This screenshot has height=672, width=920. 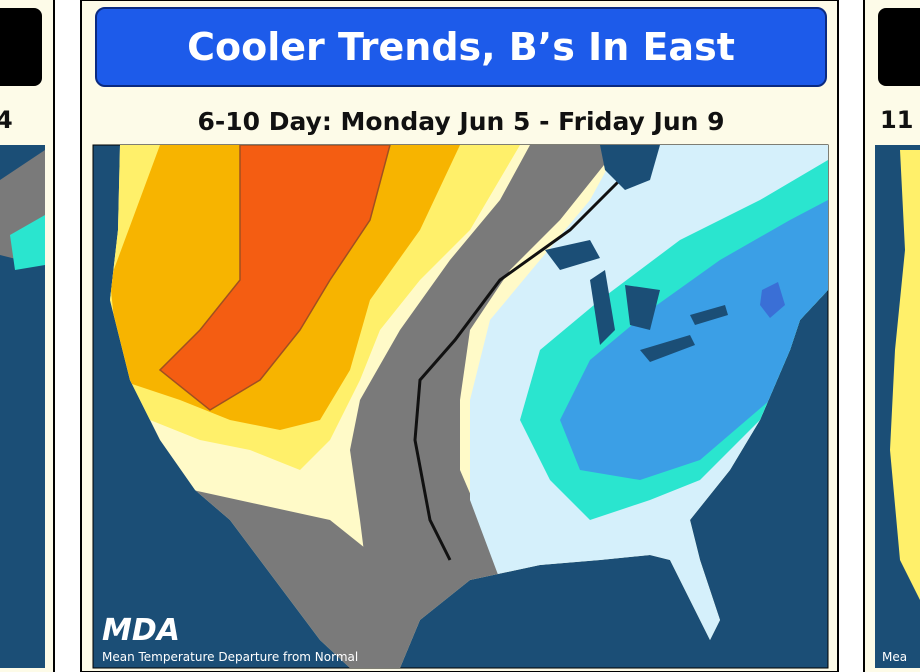 I want to click on right-subtitle: 11, so click(x=896, y=120).